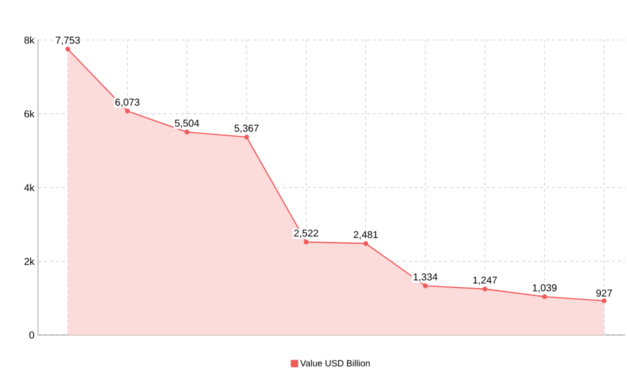 This screenshot has height=391, width=627. Describe the element at coordinates (426, 277) in the screenshot. I see `text: 1,334` at that location.